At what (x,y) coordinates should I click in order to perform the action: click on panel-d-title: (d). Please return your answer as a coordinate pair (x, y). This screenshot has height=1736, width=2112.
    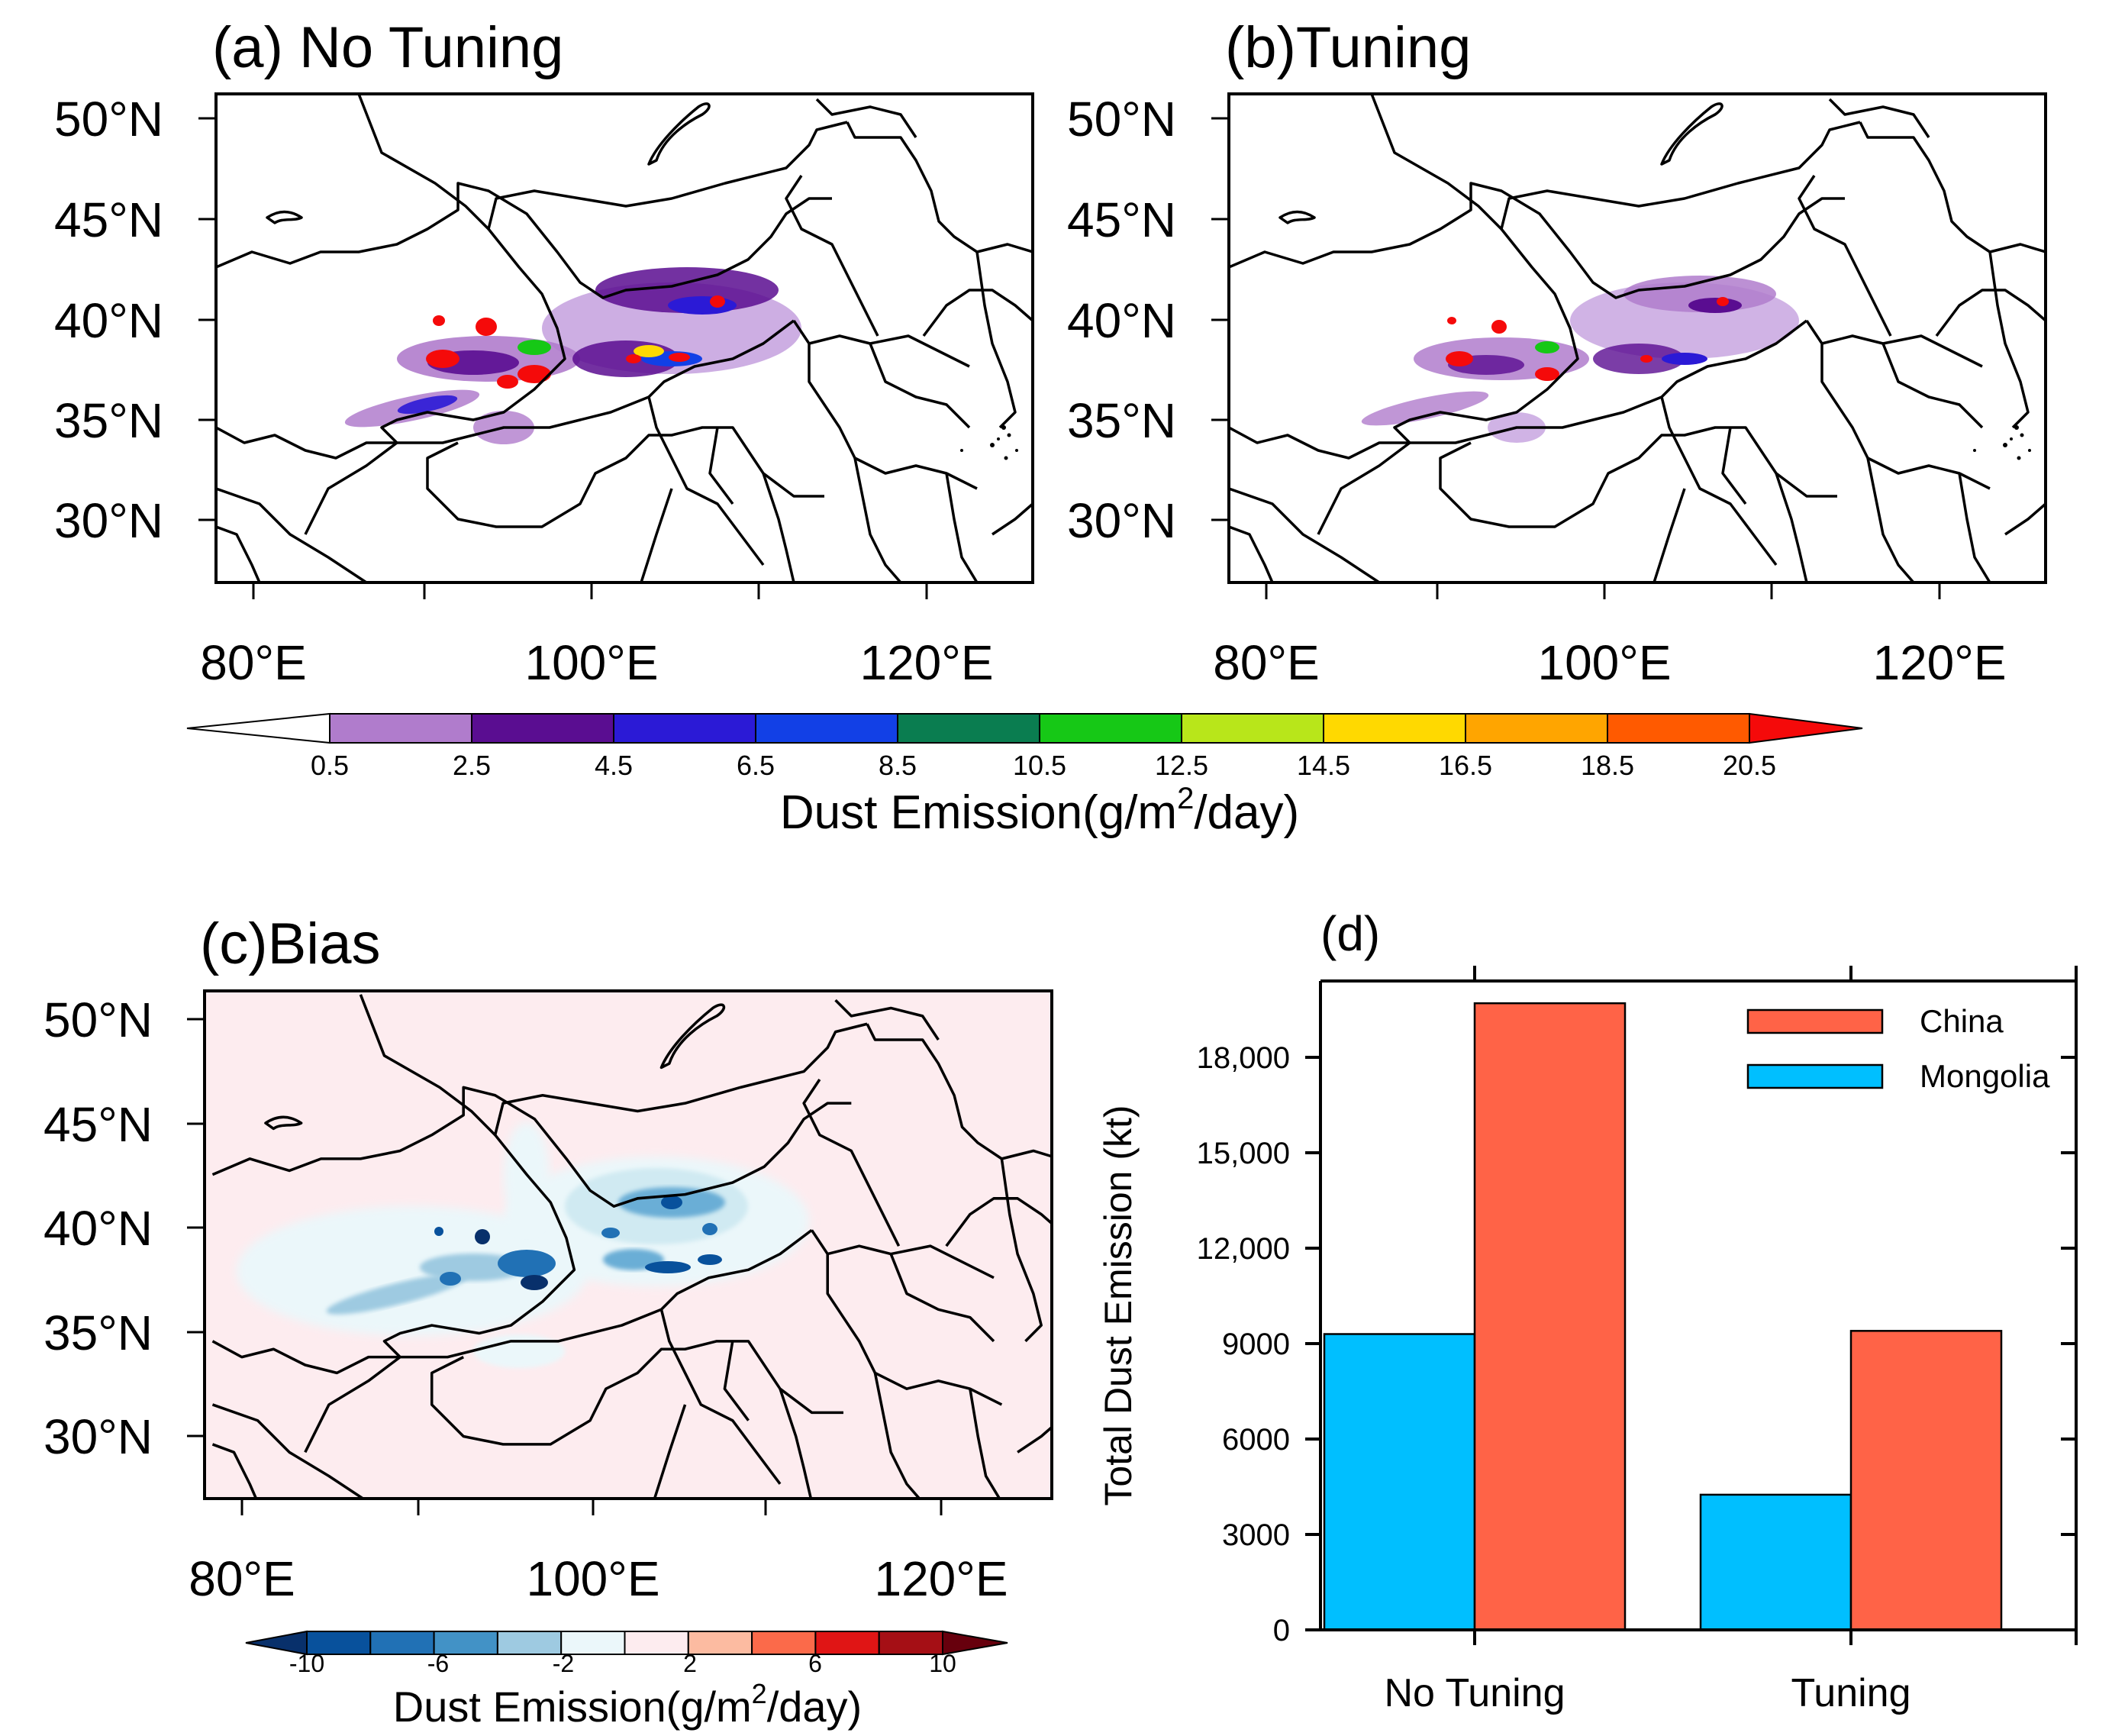
    Looking at the image, I should click on (1350, 934).